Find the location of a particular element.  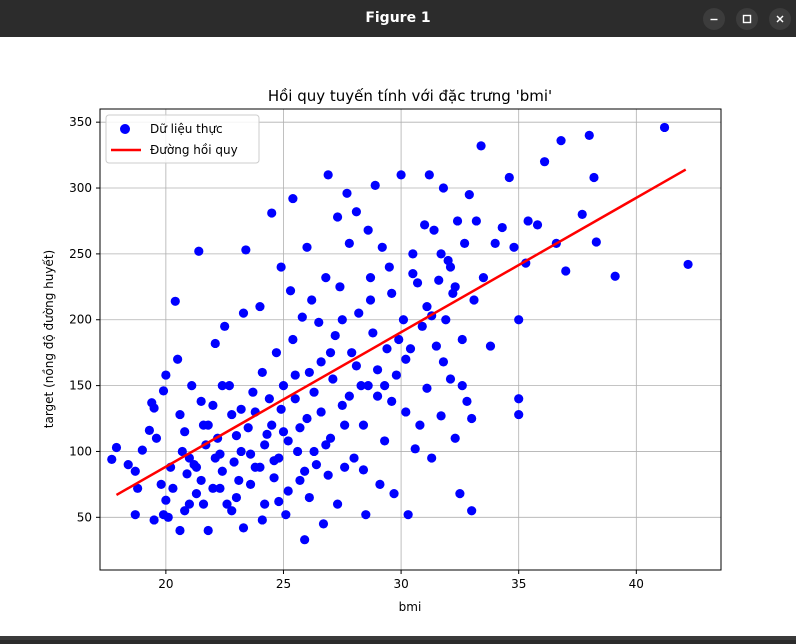

x-tick-label: 20 is located at coordinates (165, 584).